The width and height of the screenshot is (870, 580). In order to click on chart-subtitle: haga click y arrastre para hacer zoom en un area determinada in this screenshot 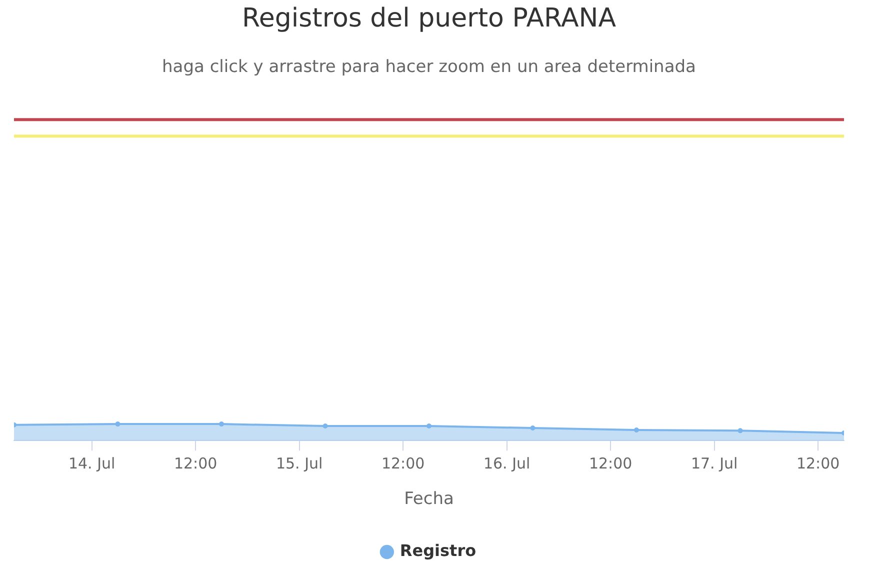, I will do `click(429, 66)`.